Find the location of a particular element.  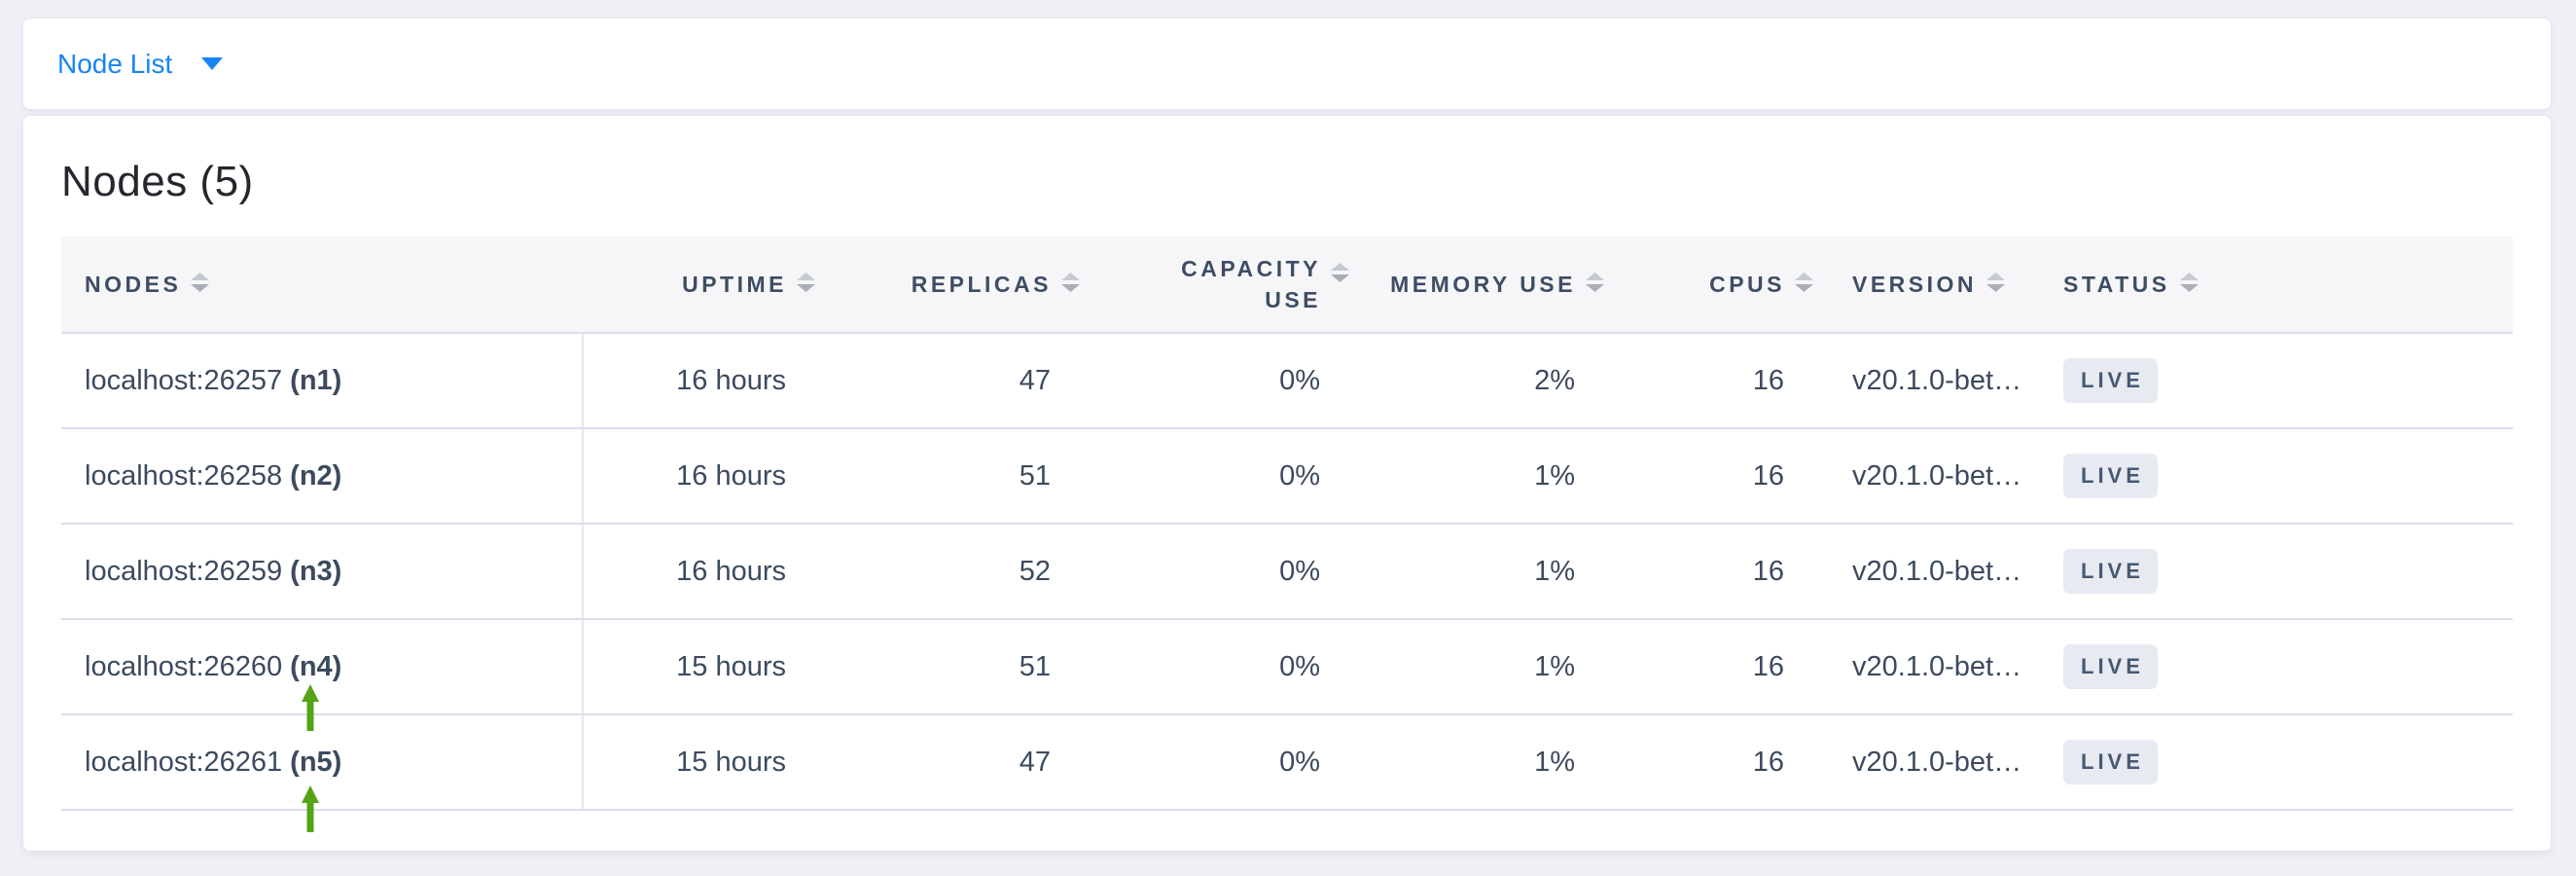

caret-down-icon is located at coordinates (212, 64).